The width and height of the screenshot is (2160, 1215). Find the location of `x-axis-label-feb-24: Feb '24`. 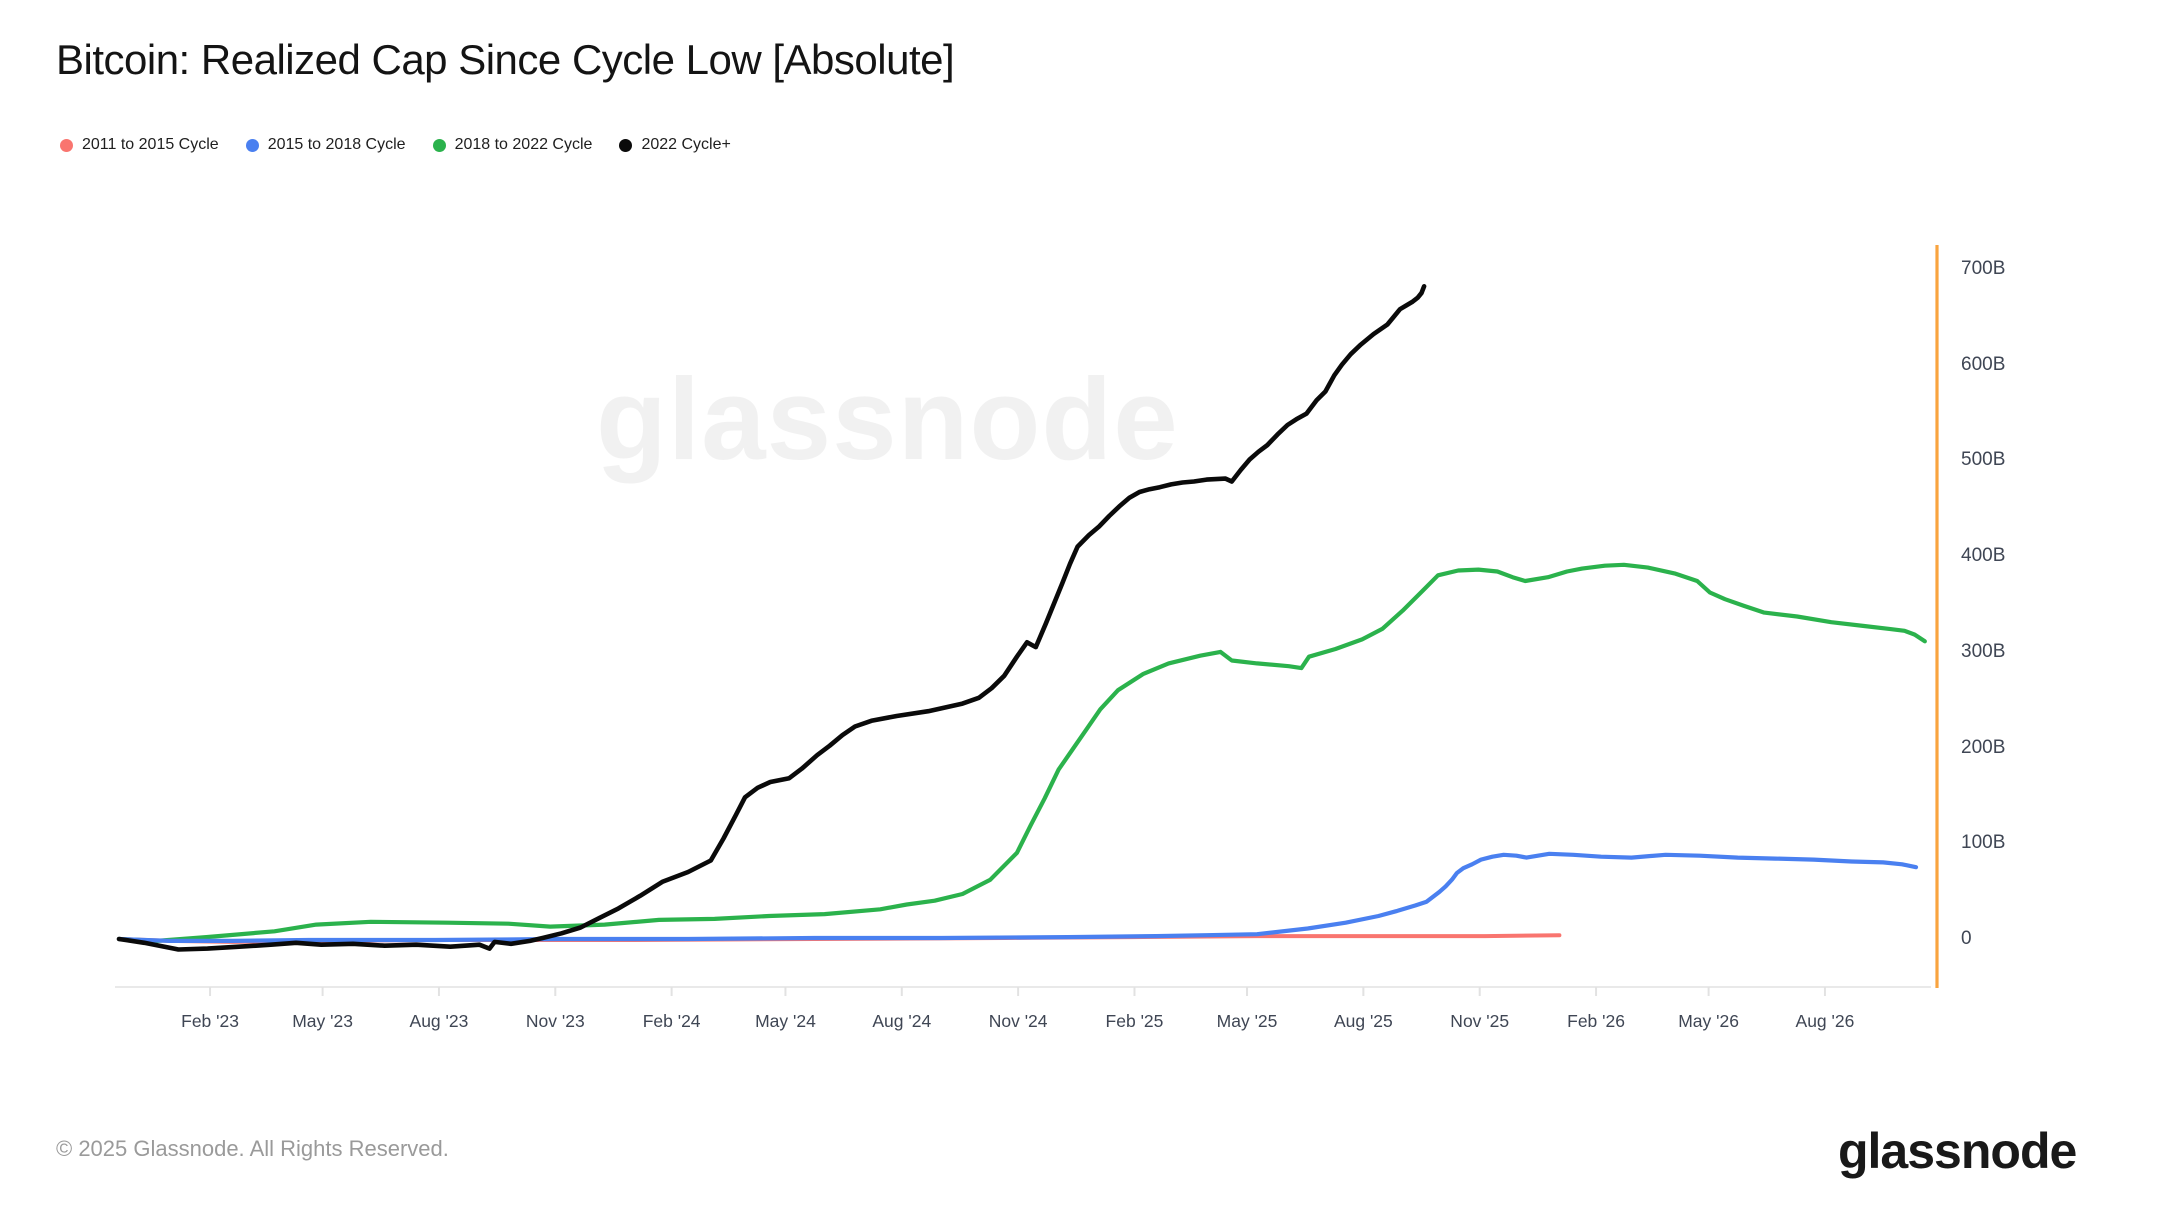

x-axis-label-feb-24: Feb '24 is located at coordinates (671, 1021).